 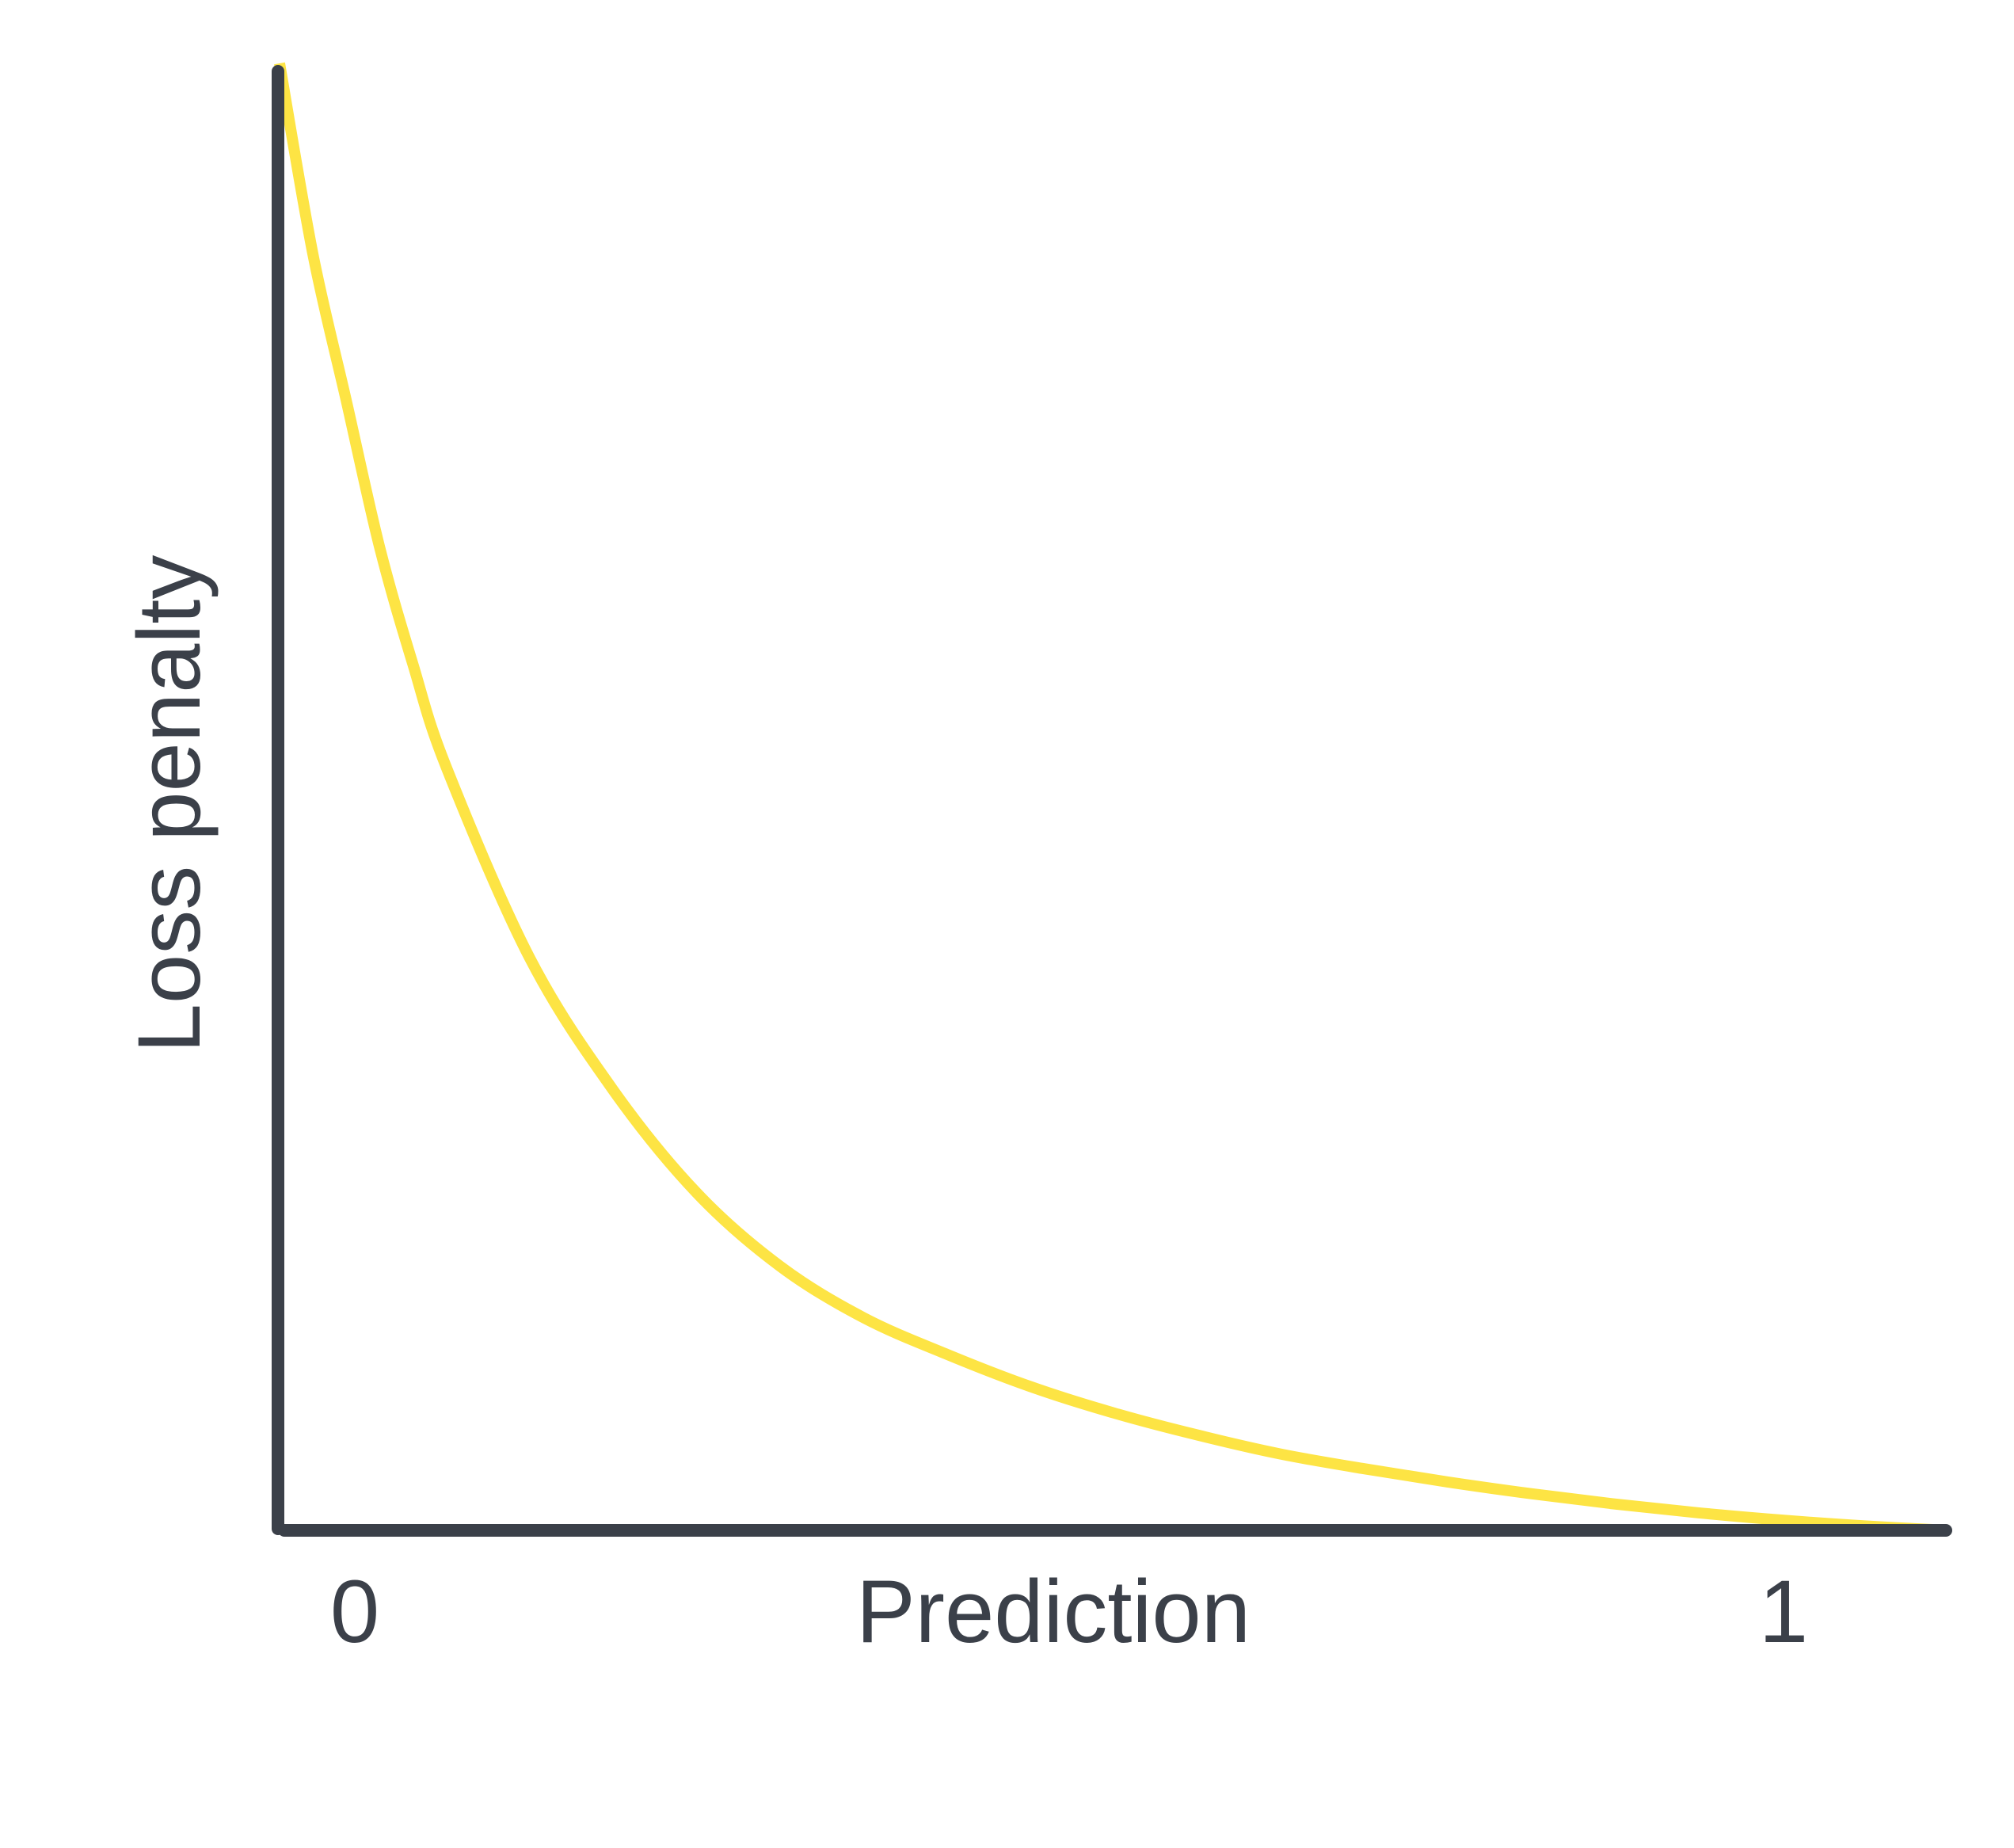 What do you see at coordinates (1783, 1611) in the screenshot?
I see `x-tick-label-1: 1` at bounding box center [1783, 1611].